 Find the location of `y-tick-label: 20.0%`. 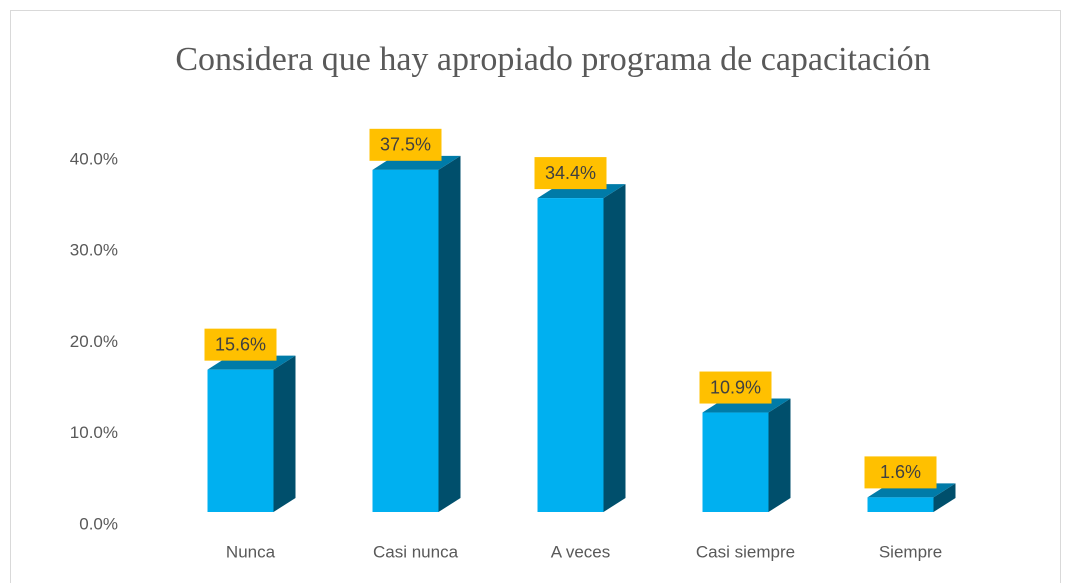

y-tick-label: 20.0% is located at coordinates (94, 341).